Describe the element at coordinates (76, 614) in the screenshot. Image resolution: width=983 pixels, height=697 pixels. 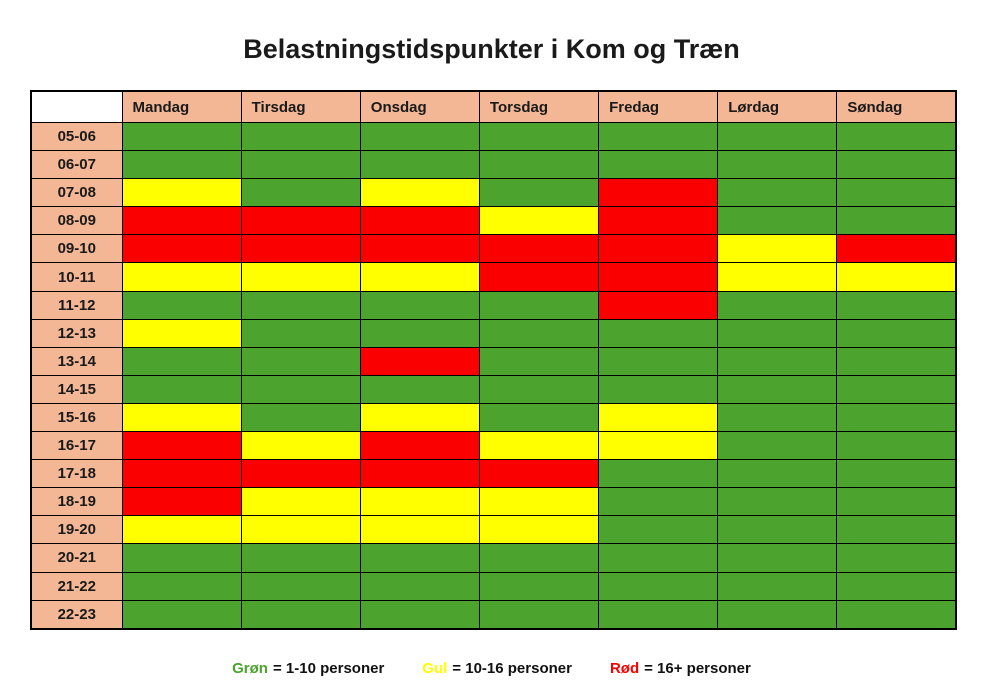
I see `time-label-22-23: 22-23` at that location.